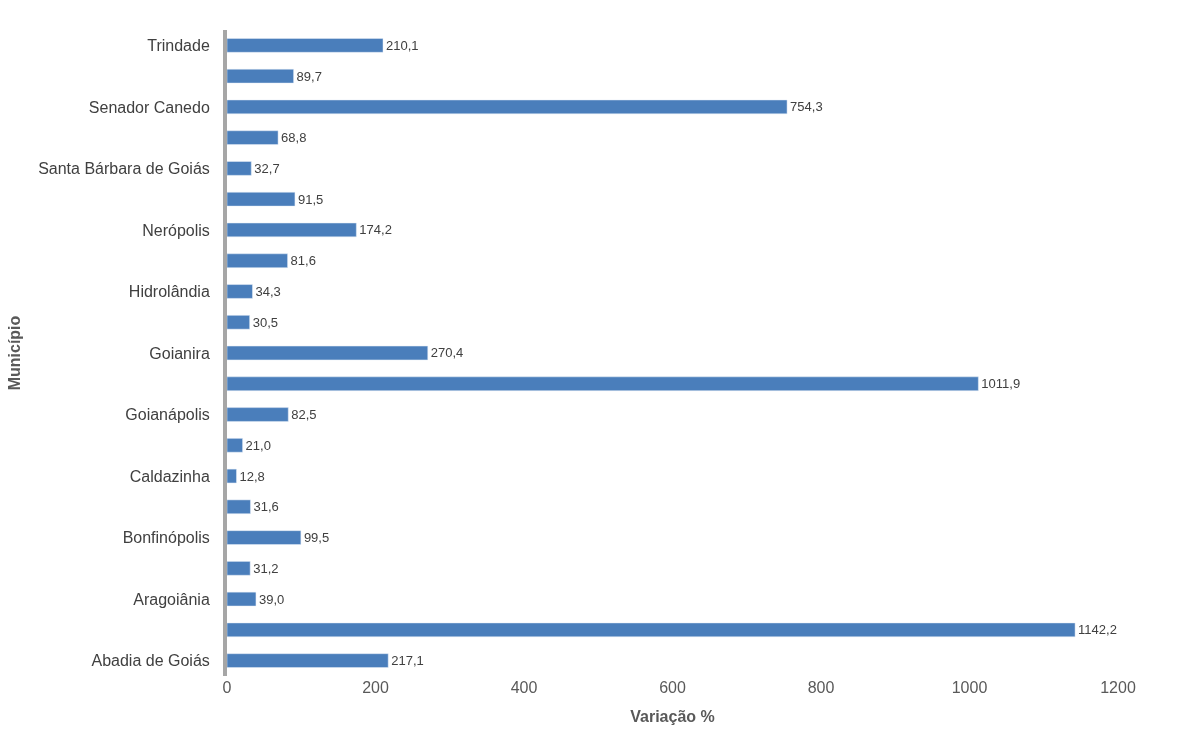 This screenshot has width=1198, height=746. I want to click on y-tick-label: Hidrolândia, so click(169, 292).